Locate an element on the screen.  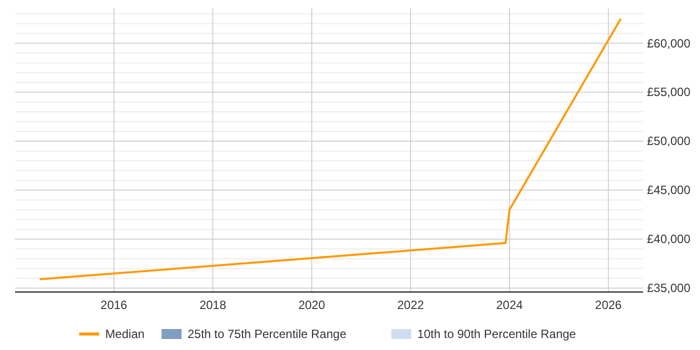
x-tick-label: 2024 is located at coordinates (510, 305).